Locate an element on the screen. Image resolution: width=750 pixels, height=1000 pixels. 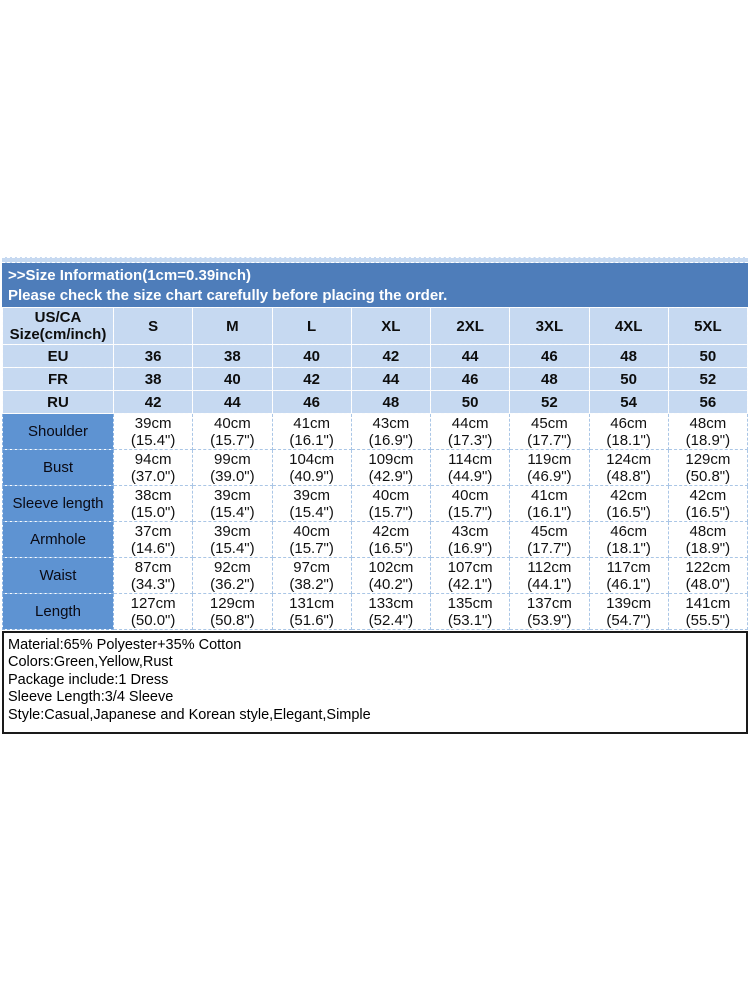
measurement-inch-value: (46.1") is located at coordinates (628, 584).